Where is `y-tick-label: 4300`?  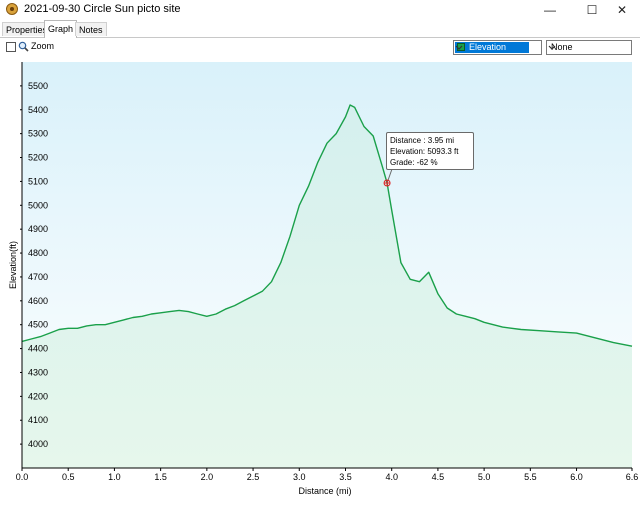
y-tick-label: 4300 is located at coordinates (38, 372).